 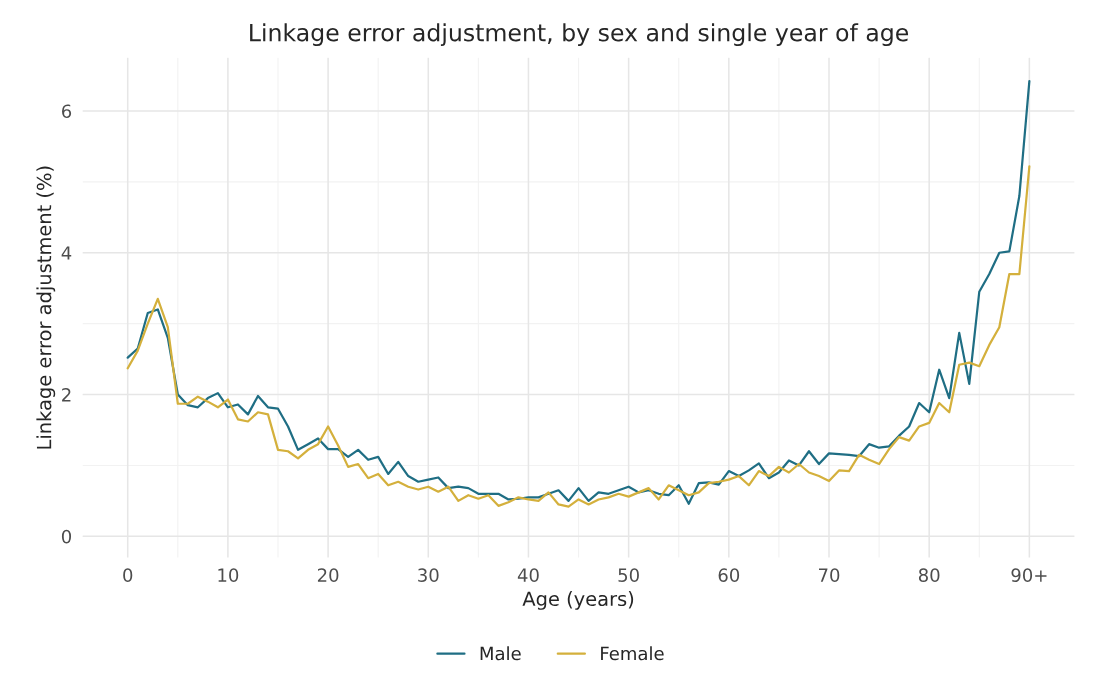 What do you see at coordinates (579, 35) in the screenshot?
I see `chart-title: Linkage error adjustment, by sex and single year of age` at bounding box center [579, 35].